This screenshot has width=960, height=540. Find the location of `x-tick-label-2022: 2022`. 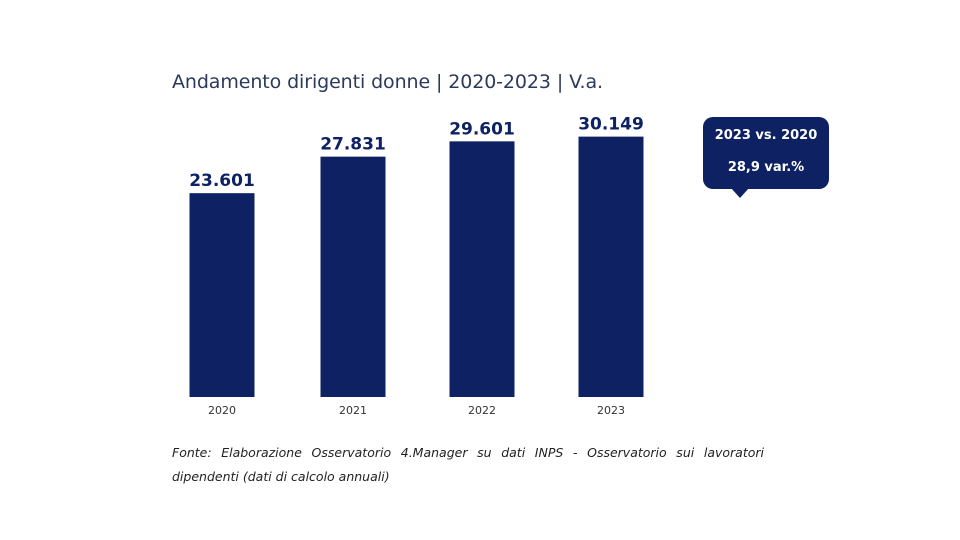

x-tick-label-2022: 2022 is located at coordinates (482, 410).